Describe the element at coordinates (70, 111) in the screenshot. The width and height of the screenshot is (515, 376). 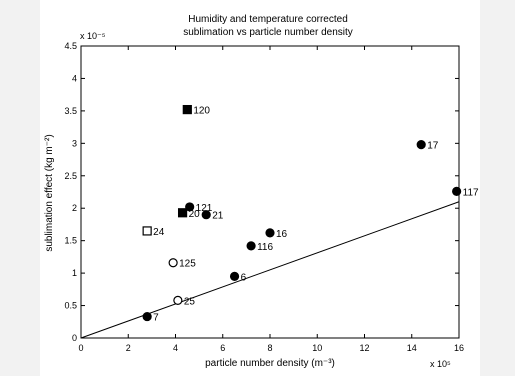
I see `y-tick-label: 3.5` at that location.